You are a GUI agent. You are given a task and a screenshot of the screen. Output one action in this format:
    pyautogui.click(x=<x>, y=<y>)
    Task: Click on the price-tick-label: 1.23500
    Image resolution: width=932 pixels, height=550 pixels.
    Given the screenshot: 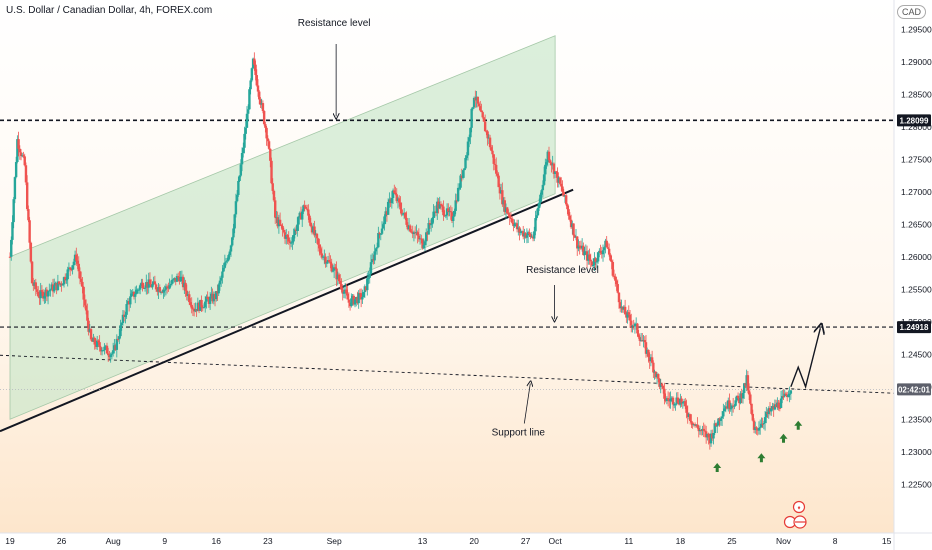 What is the action you would take?
    pyautogui.click(x=916, y=419)
    